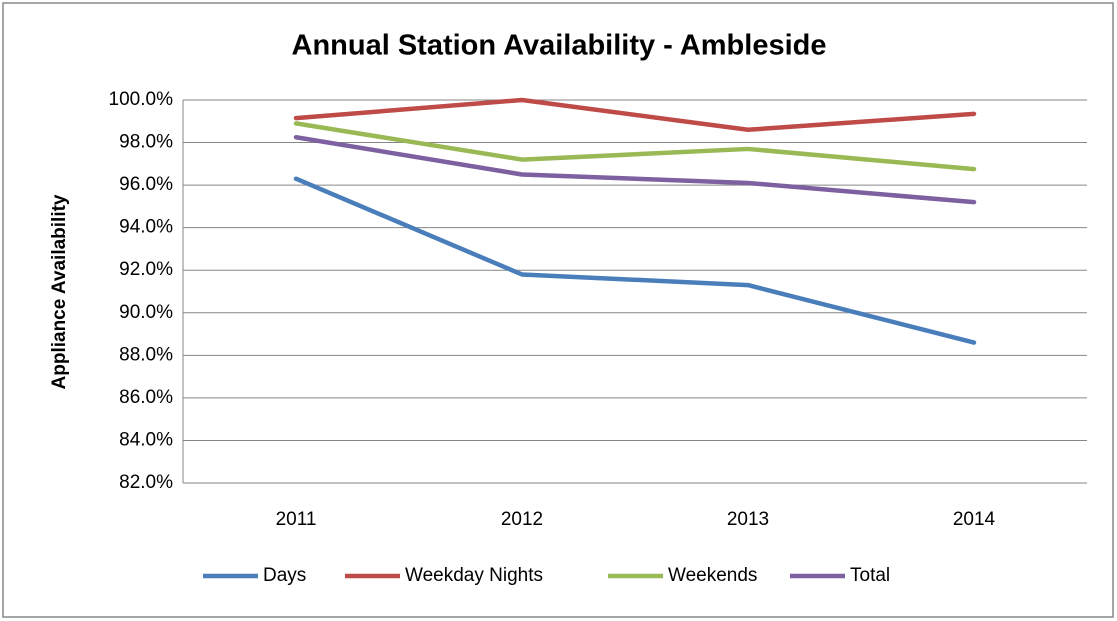 The height and width of the screenshot is (621, 1117). What do you see at coordinates (870, 575) in the screenshot?
I see `legend-label: Total` at bounding box center [870, 575].